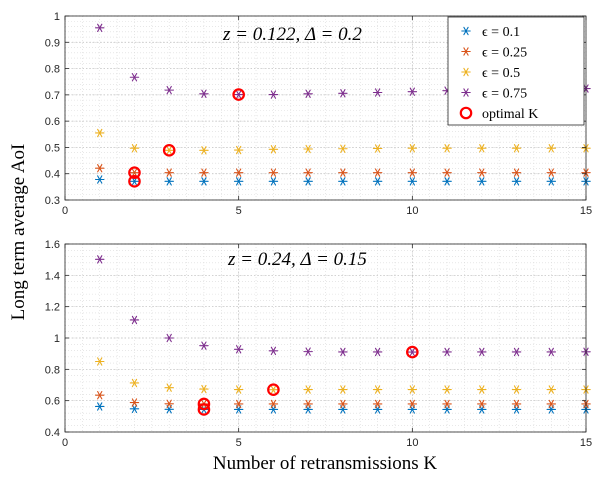  What do you see at coordinates (412, 443) in the screenshot?
I see `x-tick-label: 10` at bounding box center [412, 443].